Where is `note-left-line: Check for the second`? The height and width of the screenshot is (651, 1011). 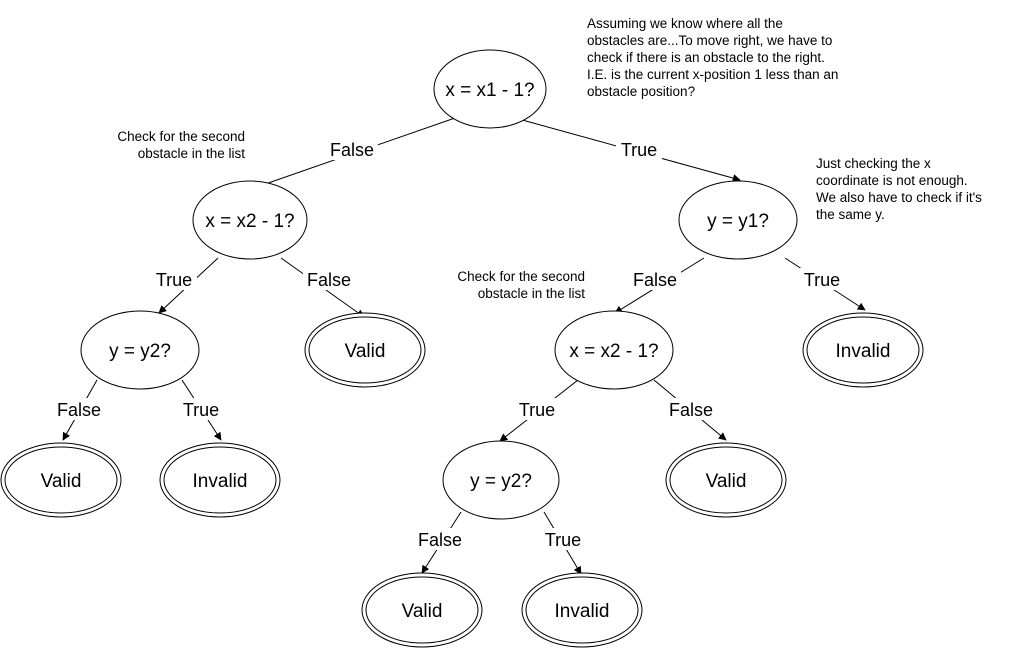
note-left-line: Check for the second is located at coordinates (181, 136).